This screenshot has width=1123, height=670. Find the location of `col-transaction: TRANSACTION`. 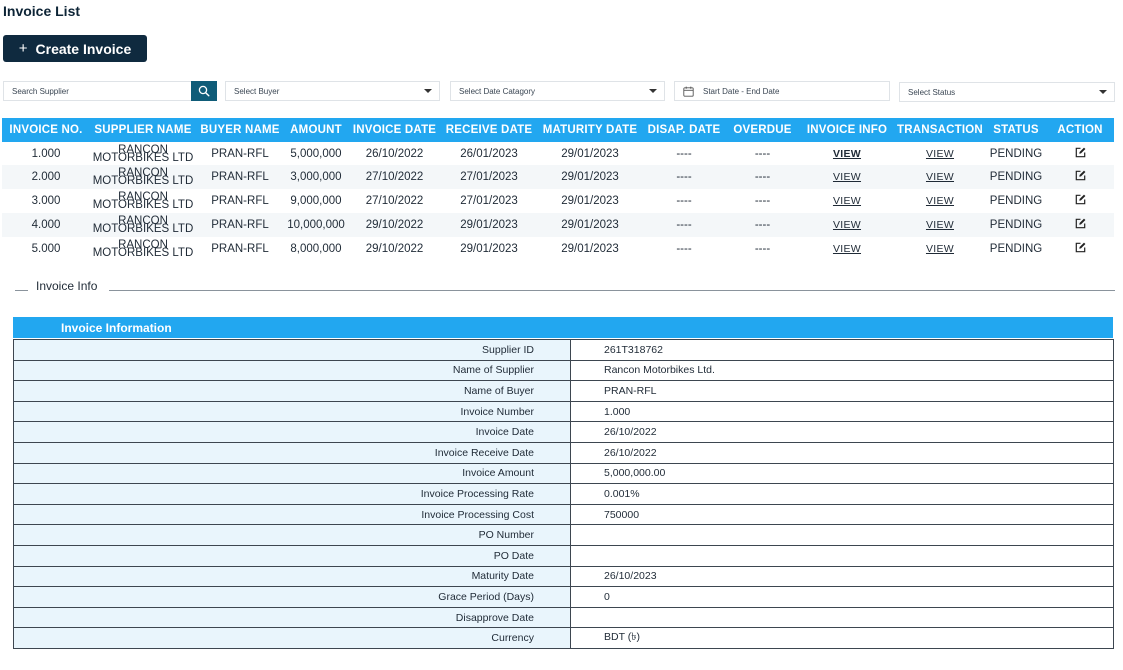

col-transaction: TRANSACTION is located at coordinates (940, 130).